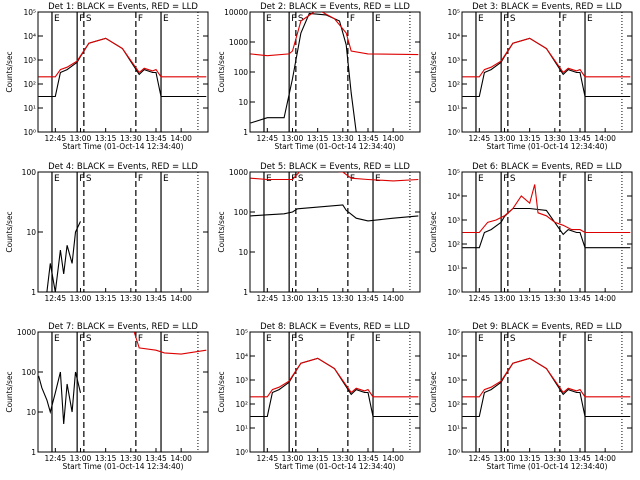  I want to click on panel-title: Det 5: BLACK = Events, RED = LLD, so click(335, 167).